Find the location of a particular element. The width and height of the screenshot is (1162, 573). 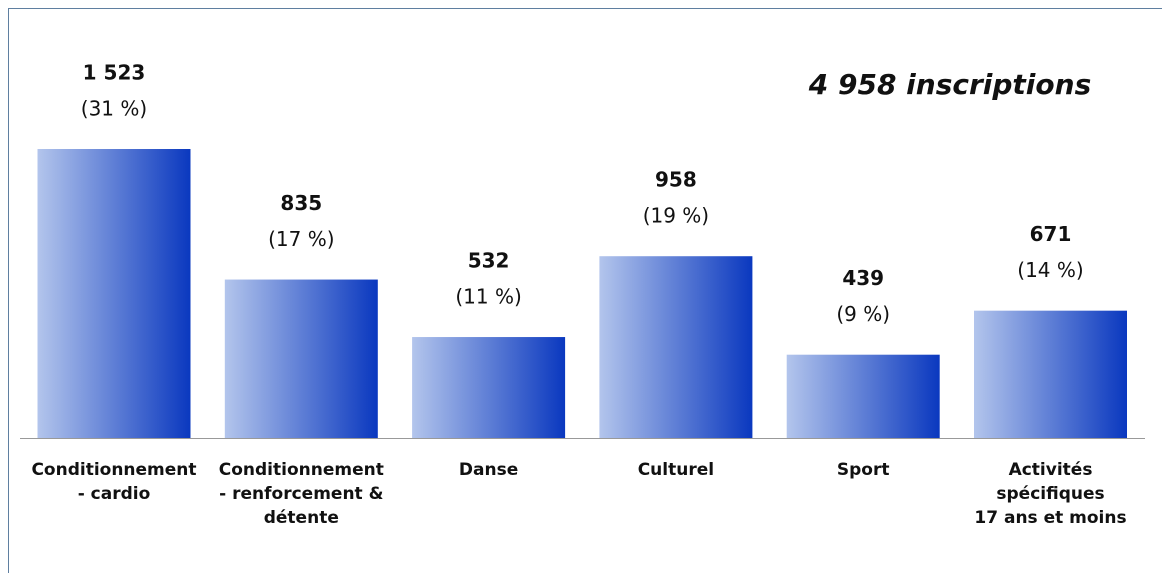

value-label: 532 is located at coordinates (489, 261).